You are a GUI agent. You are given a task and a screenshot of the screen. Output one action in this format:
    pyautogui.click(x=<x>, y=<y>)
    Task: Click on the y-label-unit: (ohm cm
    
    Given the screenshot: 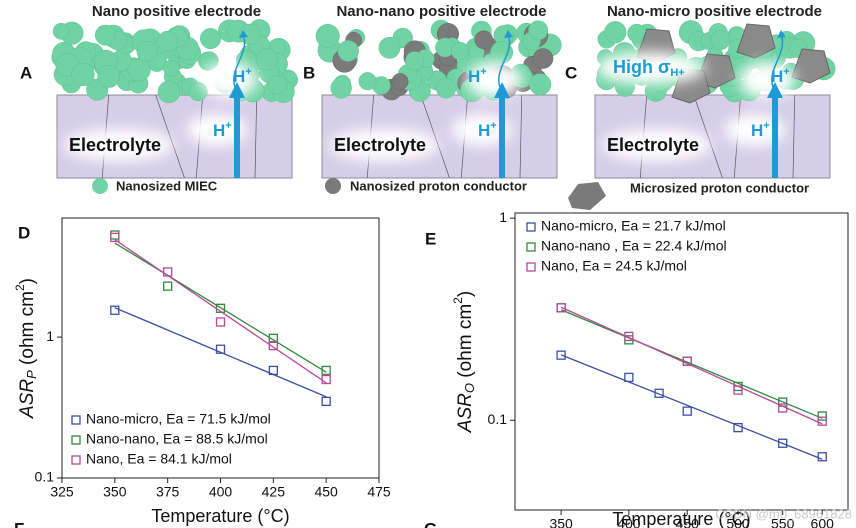 What is the action you would take?
    pyautogui.click(x=27, y=330)
    